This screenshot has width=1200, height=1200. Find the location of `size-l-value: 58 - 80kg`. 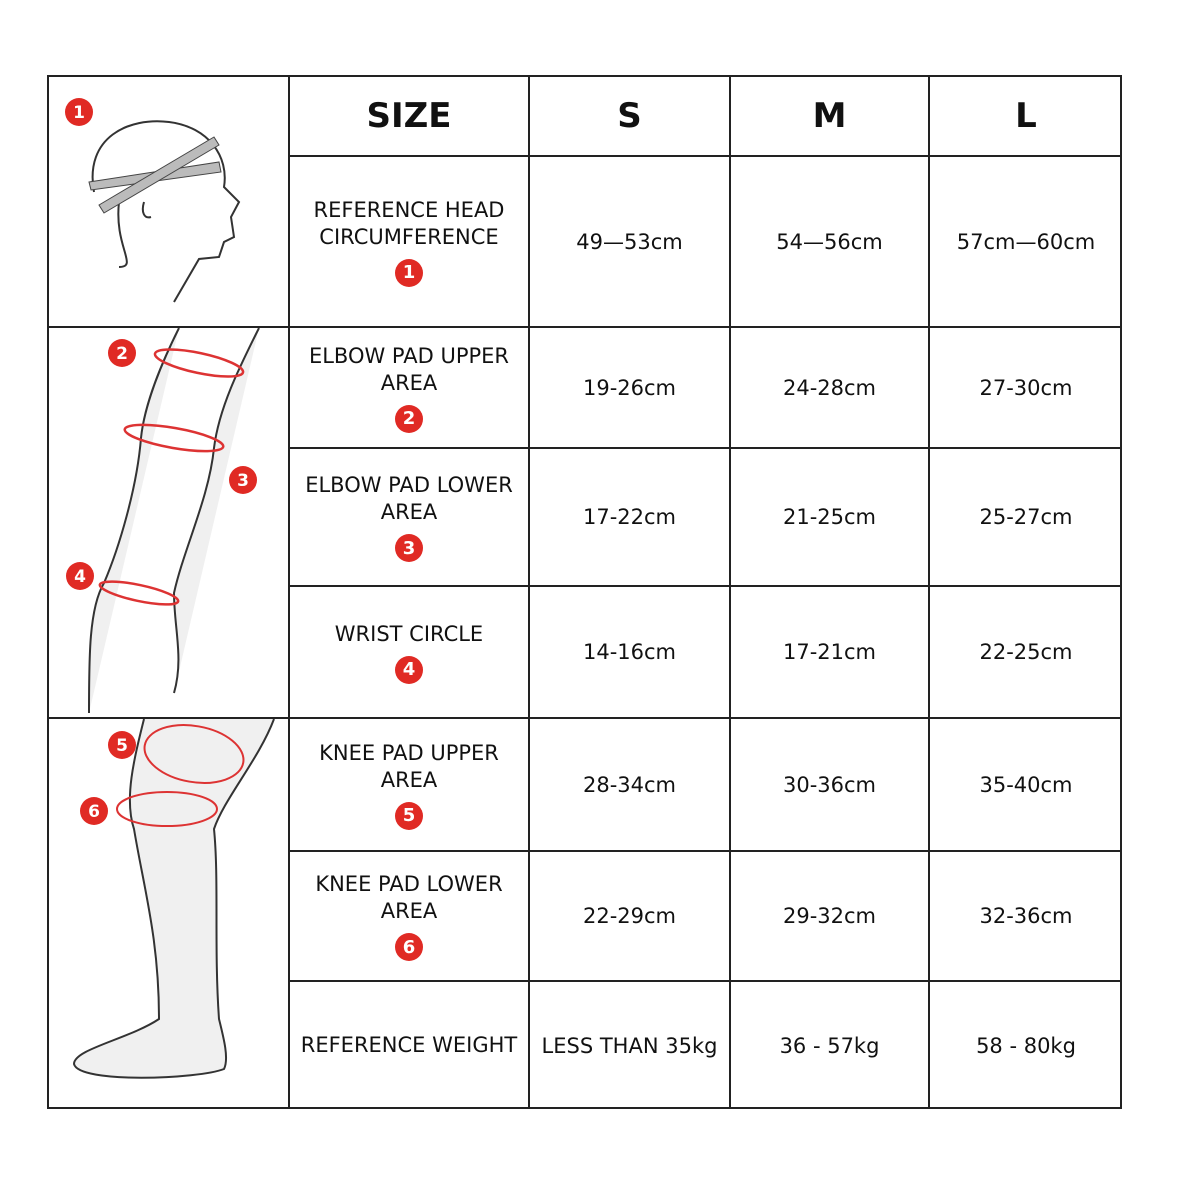

size-l-value: 58 - 80kg is located at coordinates (1026, 1045).